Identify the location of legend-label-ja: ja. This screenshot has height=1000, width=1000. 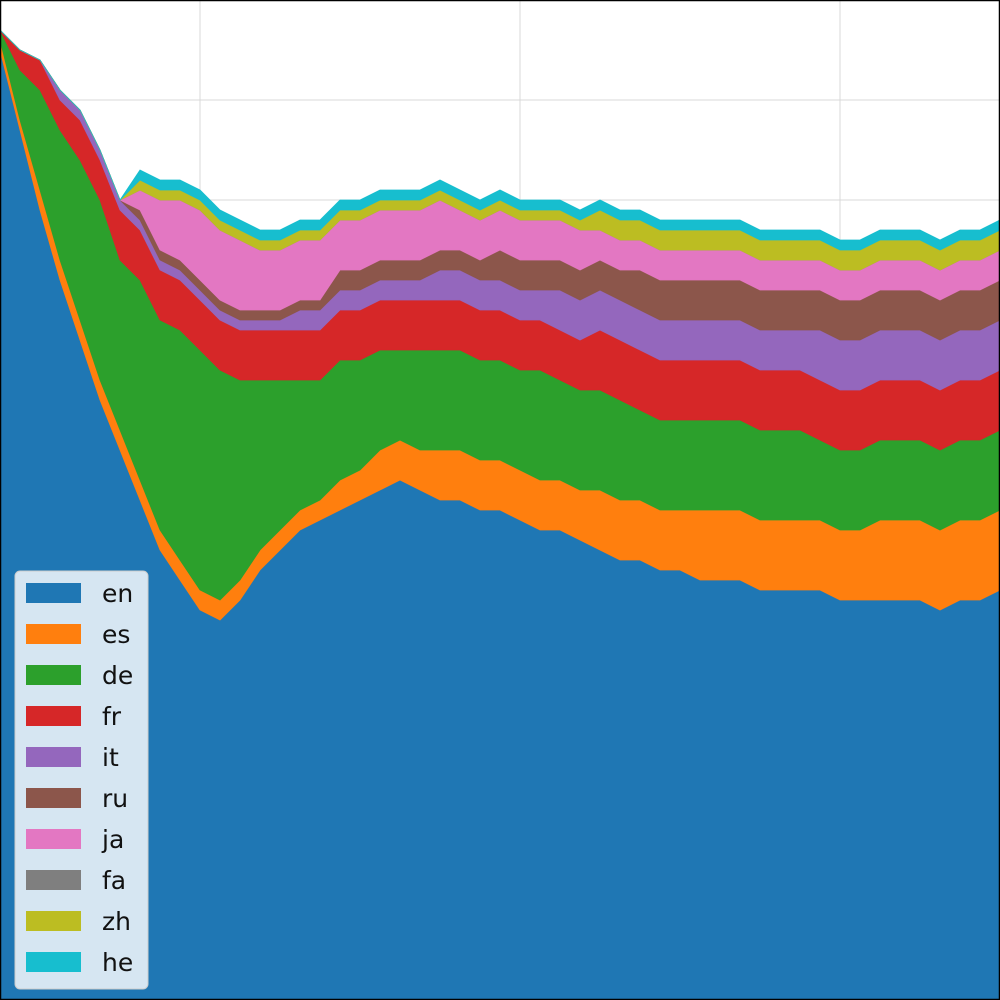
(112, 839).